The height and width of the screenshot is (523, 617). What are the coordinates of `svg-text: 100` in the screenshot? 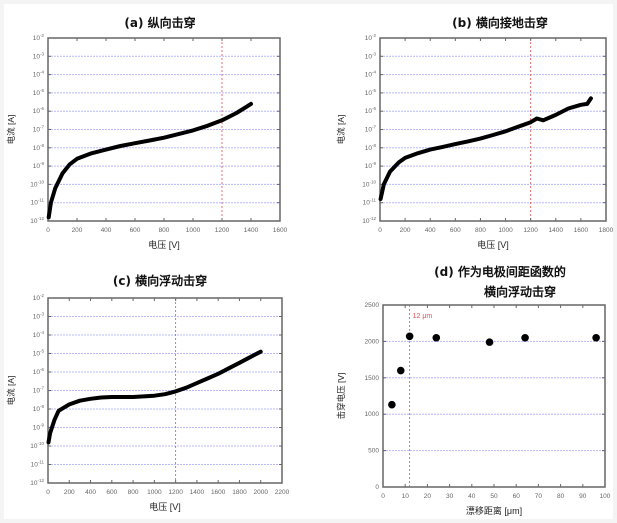 It's located at (605, 496).